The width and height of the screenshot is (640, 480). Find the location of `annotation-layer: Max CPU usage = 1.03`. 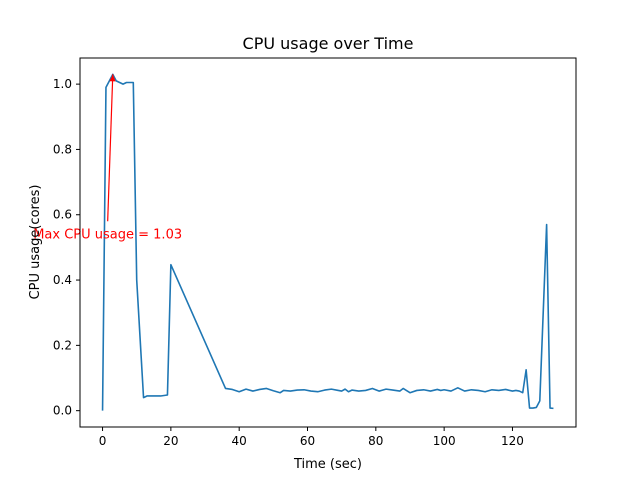

annotation-layer: Max CPU usage = 1.03 is located at coordinates (107, 158).